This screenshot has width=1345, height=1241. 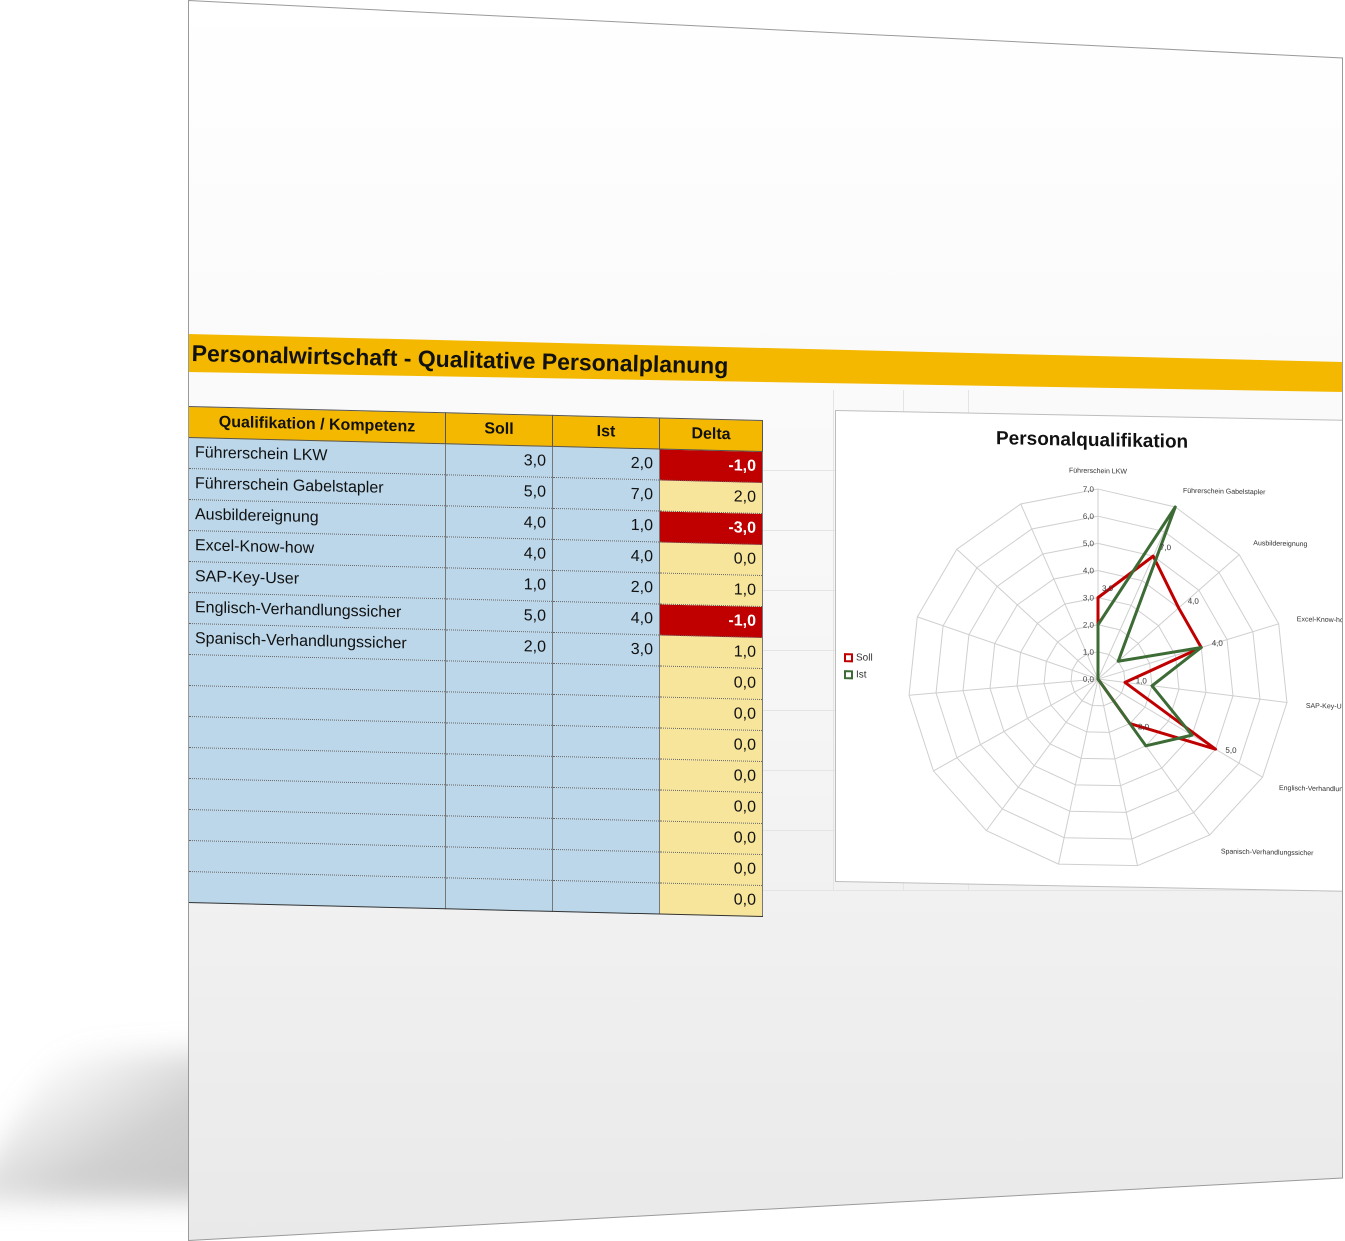 I want to click on category-label: Führerschein LKW, so click(x=1098, y=471).